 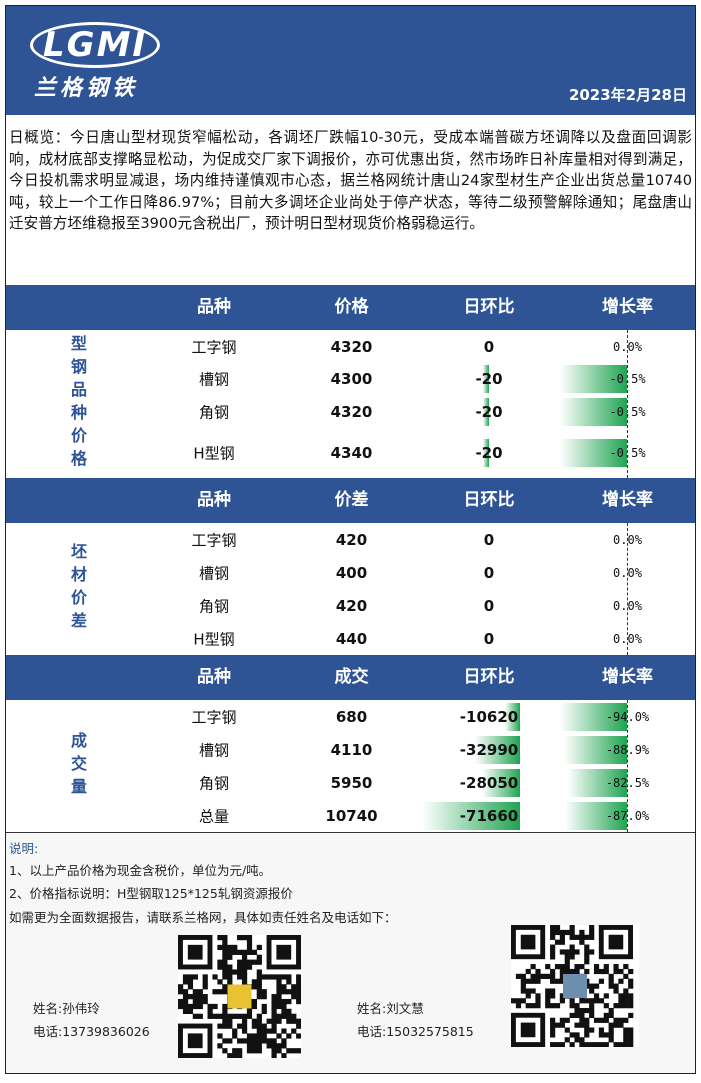 What do you see at coordinates (489, 453) in the screenshot?
I see `item-change: -20` at bounding box center [489, 453].